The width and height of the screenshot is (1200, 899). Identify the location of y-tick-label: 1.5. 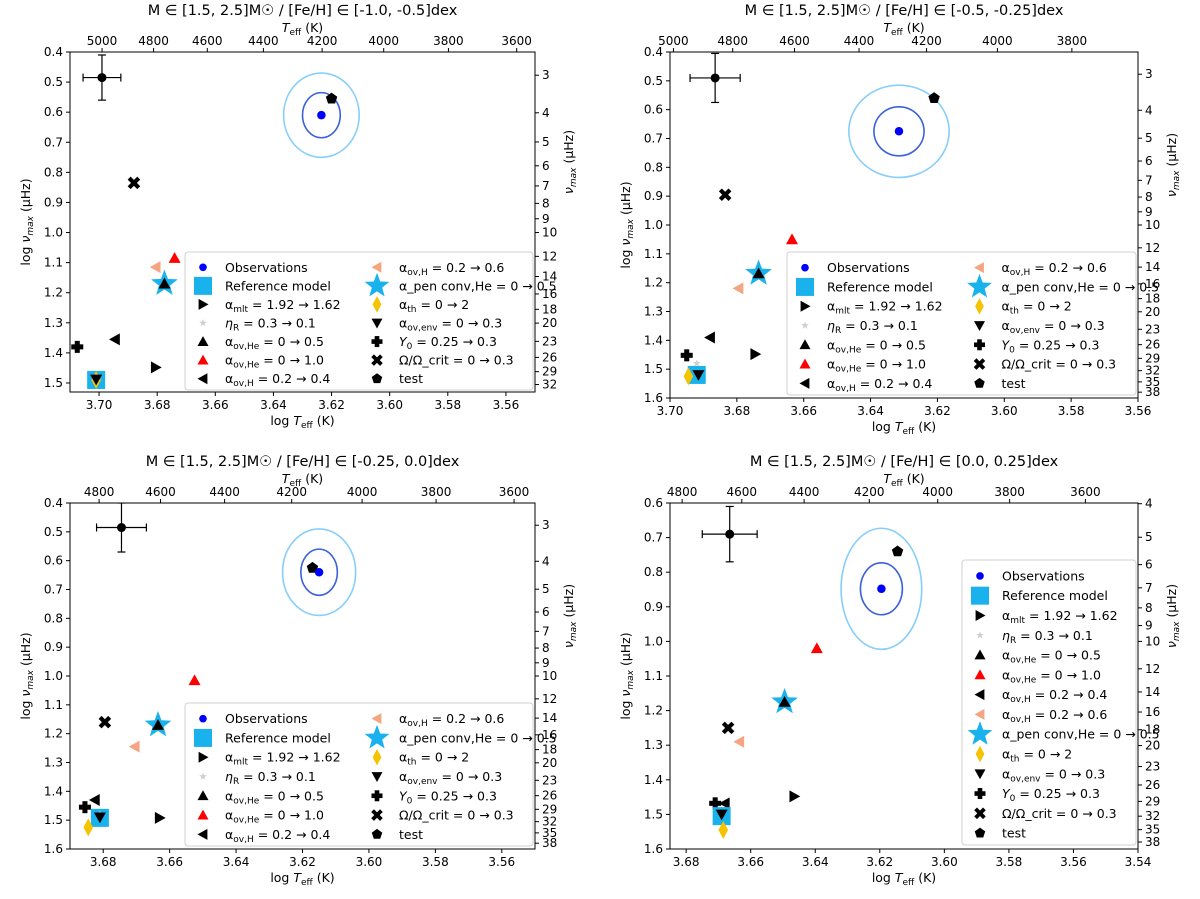
(53, 383).